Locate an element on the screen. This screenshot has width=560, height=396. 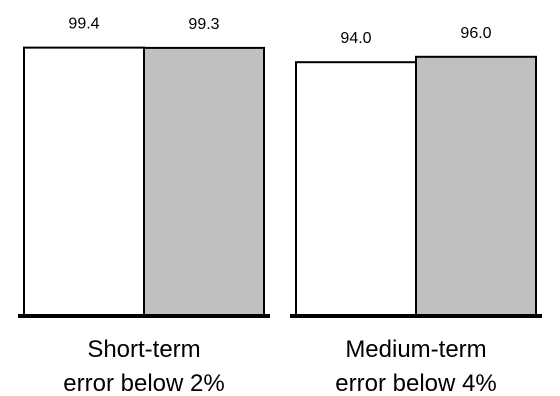
value-label-group-2-series-2: 96.0 is located at coordinates (475, 33).